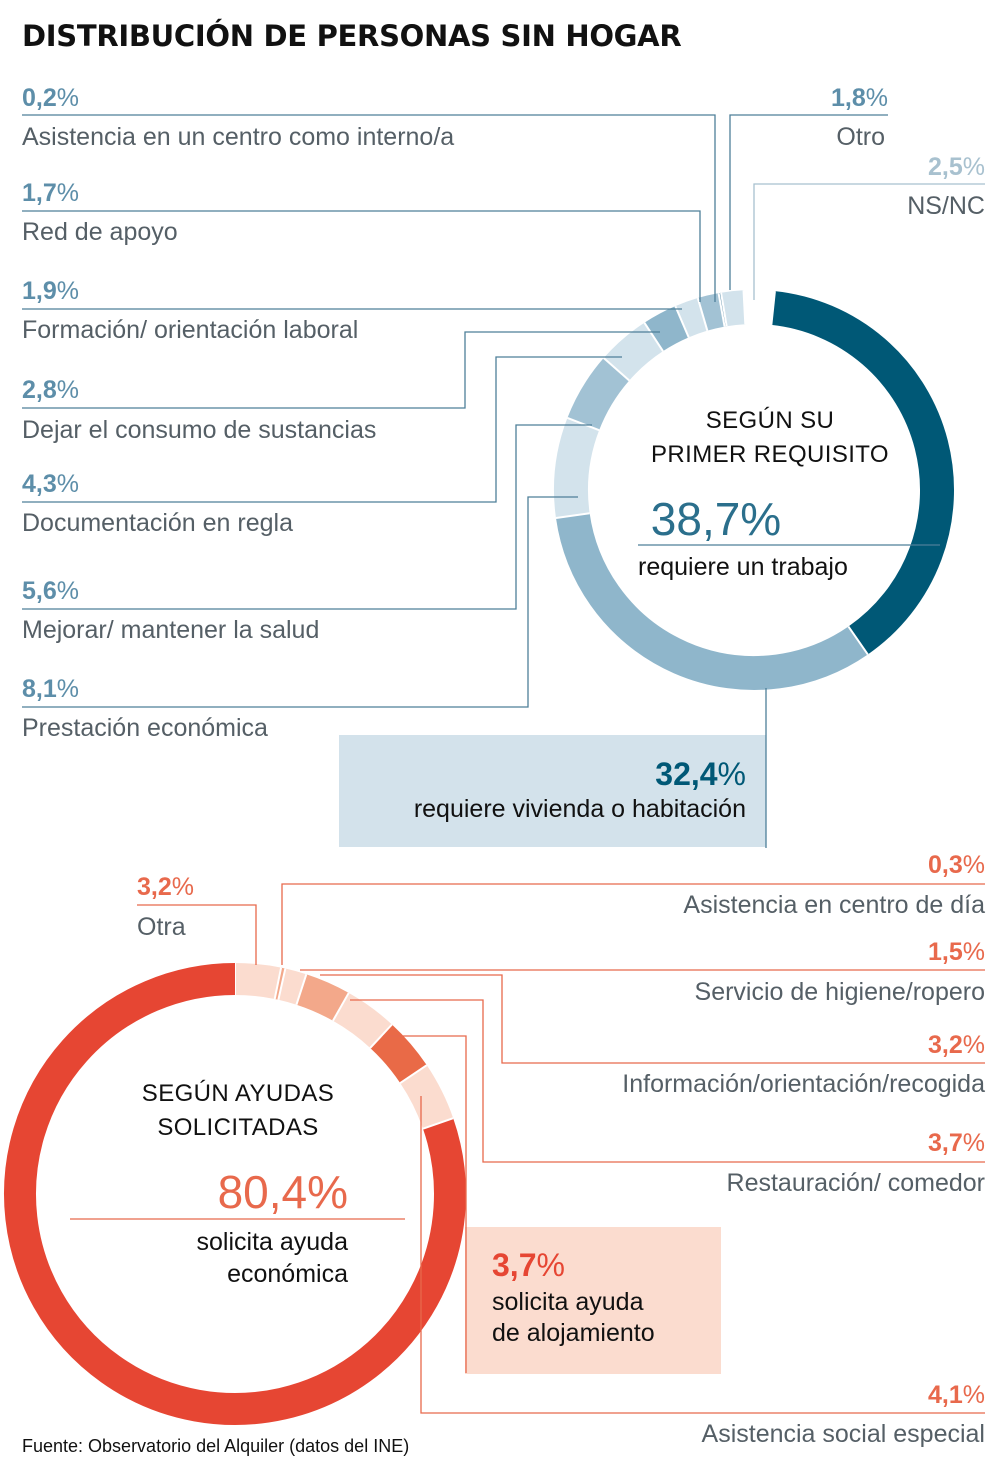 The height and width of the screenshot is (1465, 1008). What do you see at coordinates (840, 992) in the screenshot?
I see `label-higiene: Servicio de higiene/ropero` at bounding box center [840, 992].